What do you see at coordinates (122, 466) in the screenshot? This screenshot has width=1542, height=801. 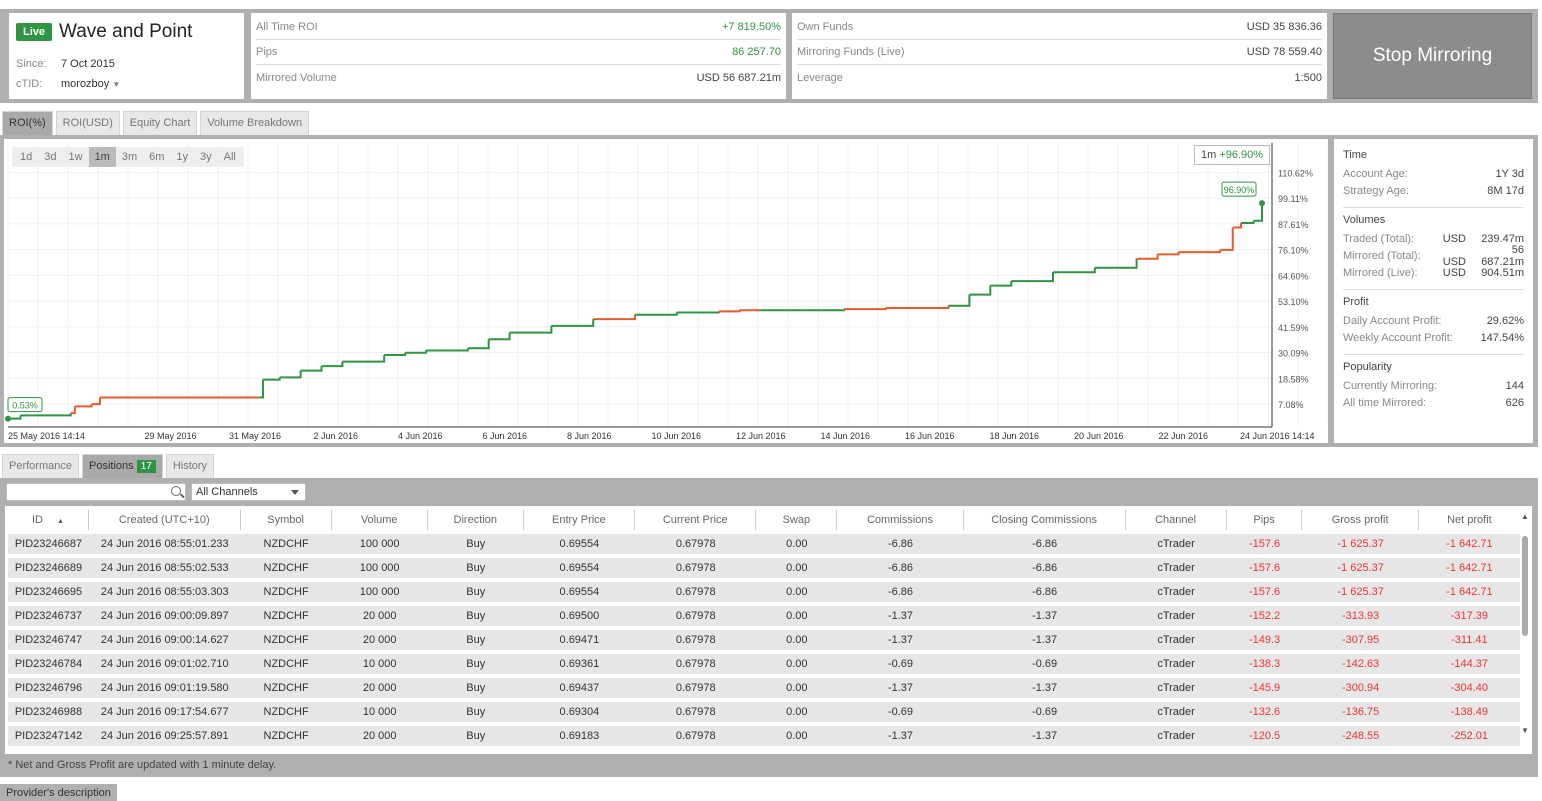 I see `tab-positions: Positions 17` at bounding box center [122, 466].